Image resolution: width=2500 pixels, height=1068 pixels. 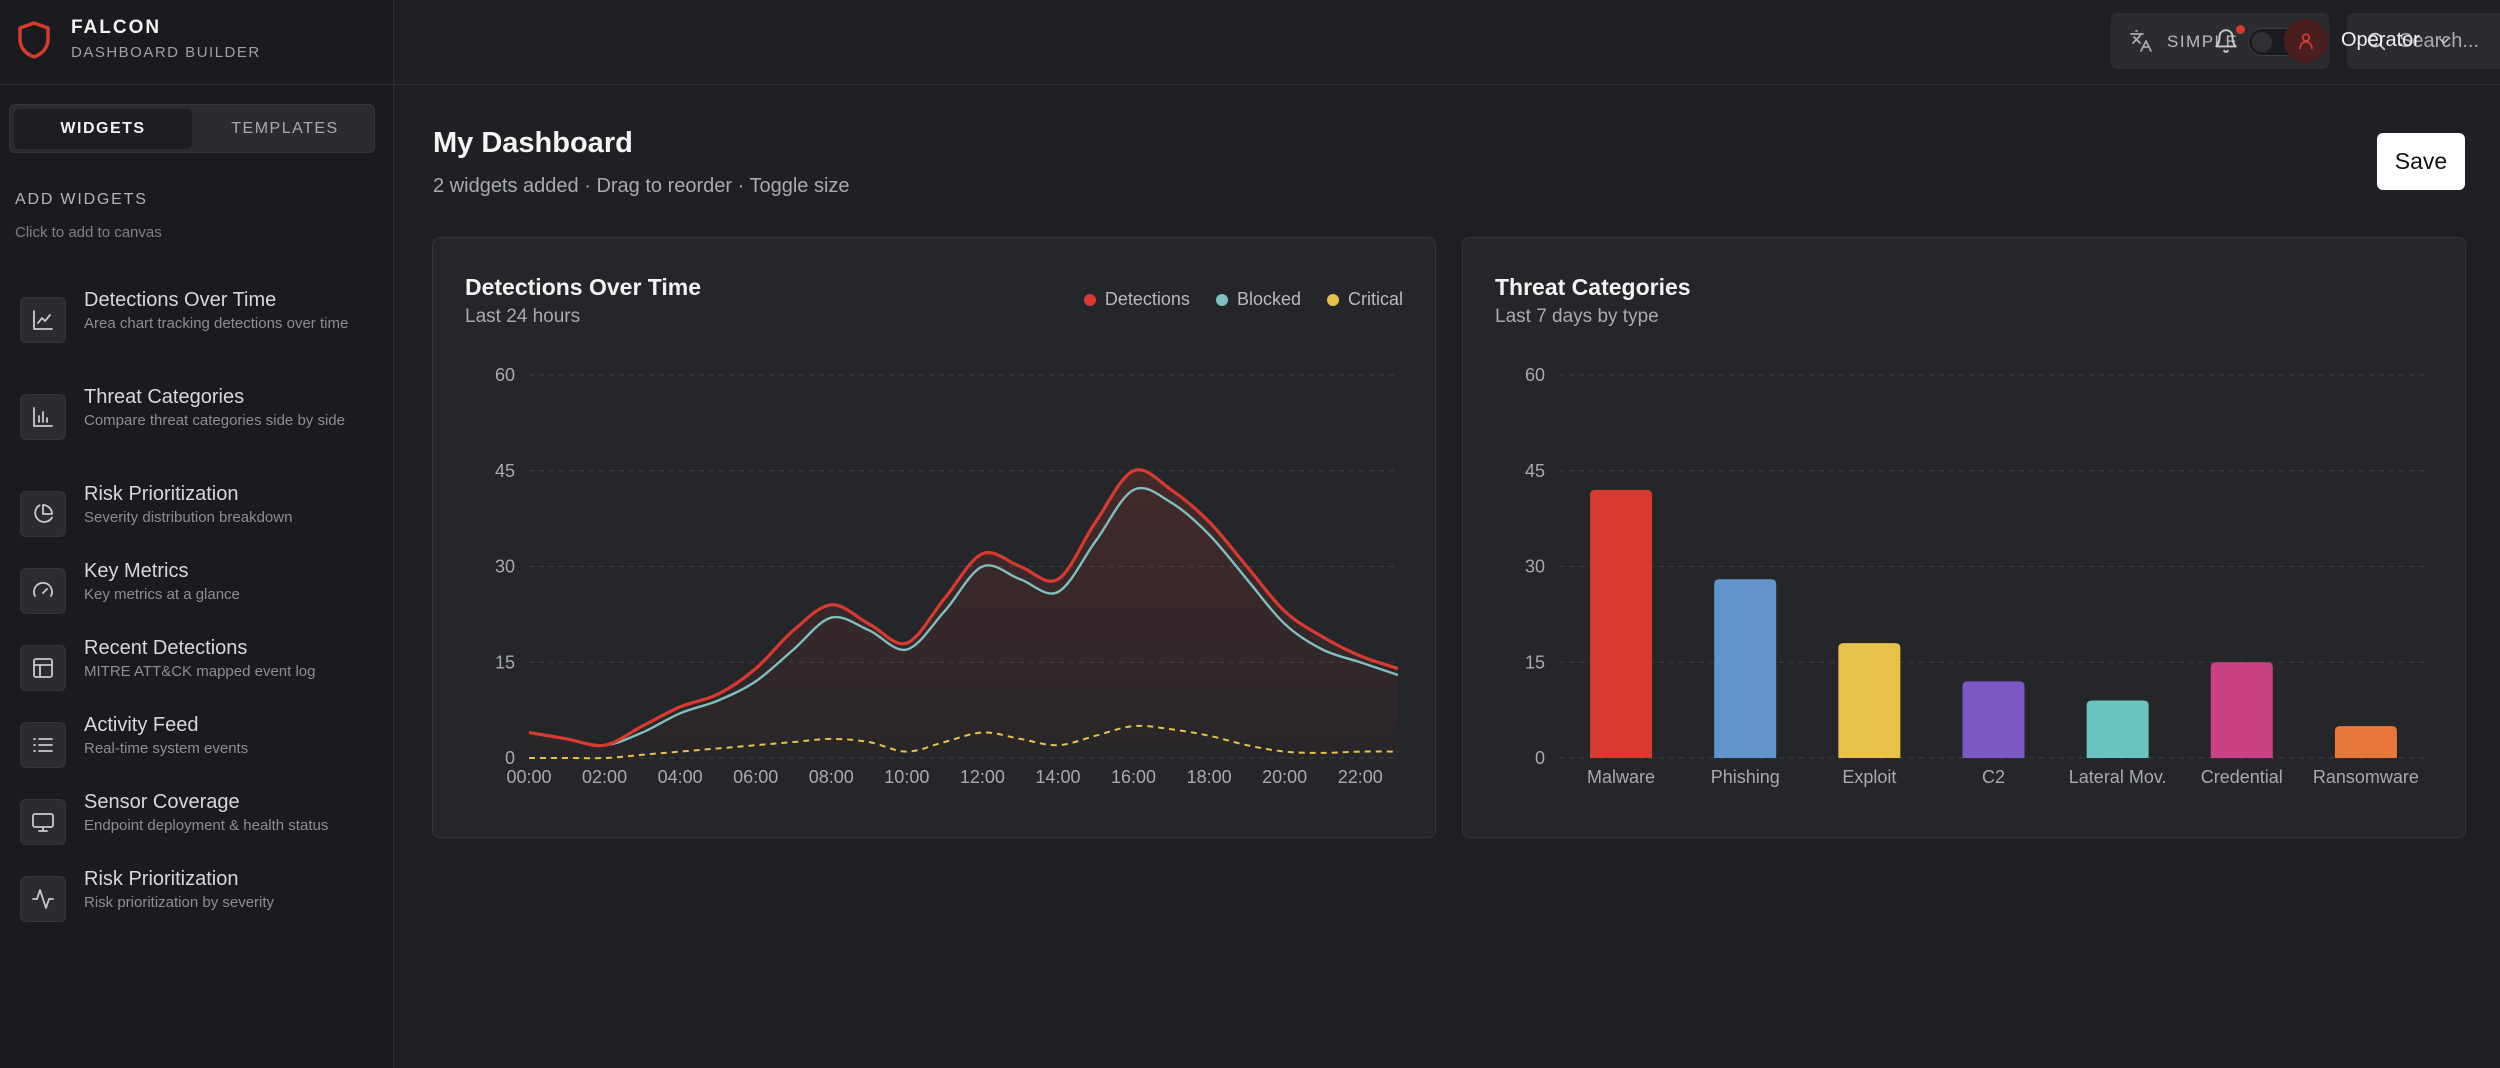 I want to click on bar-chart-icon, so click(x=43, y=417).